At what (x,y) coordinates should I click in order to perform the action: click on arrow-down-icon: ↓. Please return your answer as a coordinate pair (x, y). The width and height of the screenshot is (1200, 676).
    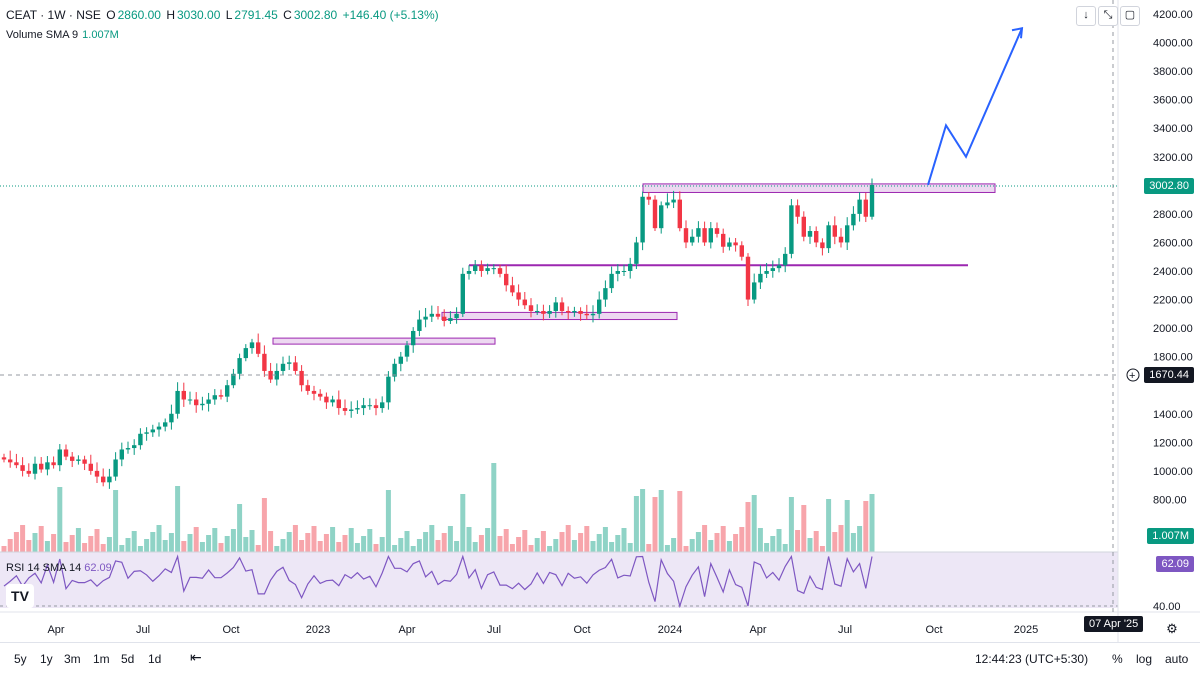
    Looking at the image, I should click on (1086, 16).